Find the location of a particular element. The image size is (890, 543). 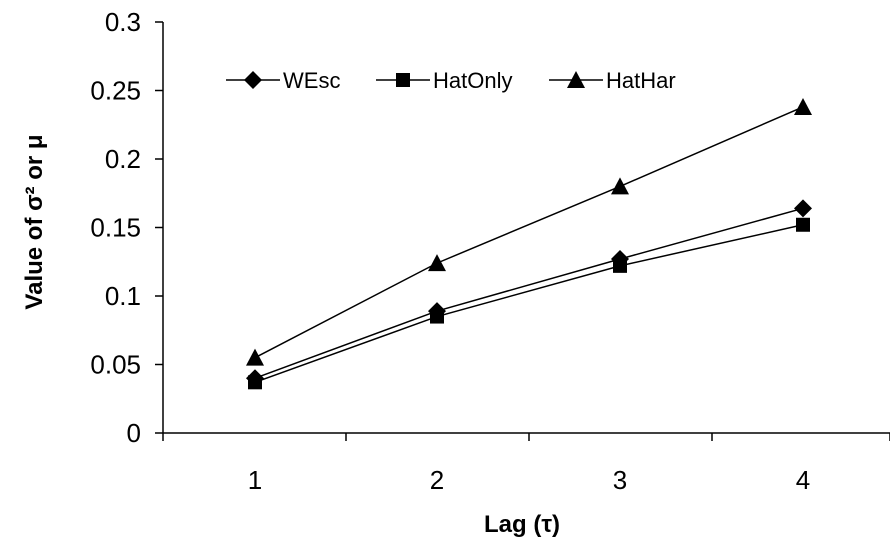

legend: WEsc HatOnly HatHar is located at coordinates (451, 80).